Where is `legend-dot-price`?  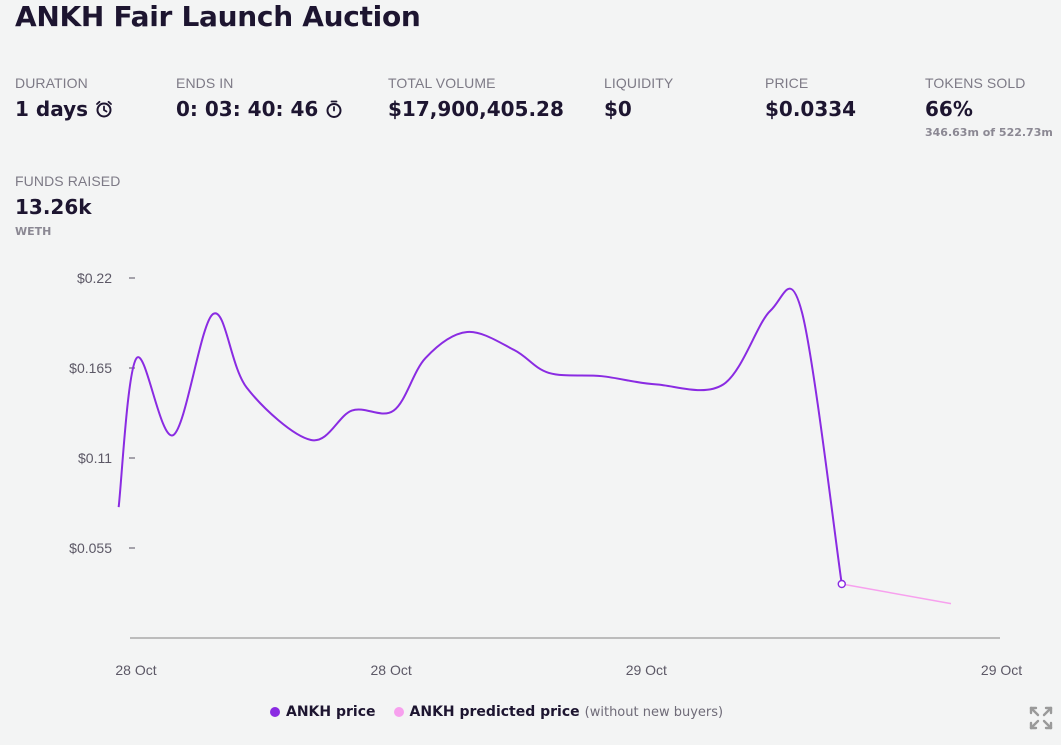 legend-dot-price is located at coordinates (275, 712).